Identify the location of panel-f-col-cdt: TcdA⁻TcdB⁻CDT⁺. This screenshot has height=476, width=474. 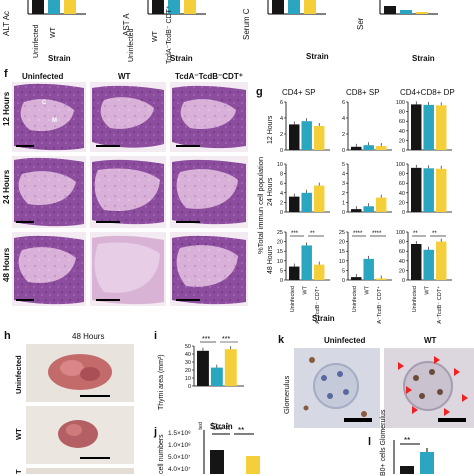
(209, 76).